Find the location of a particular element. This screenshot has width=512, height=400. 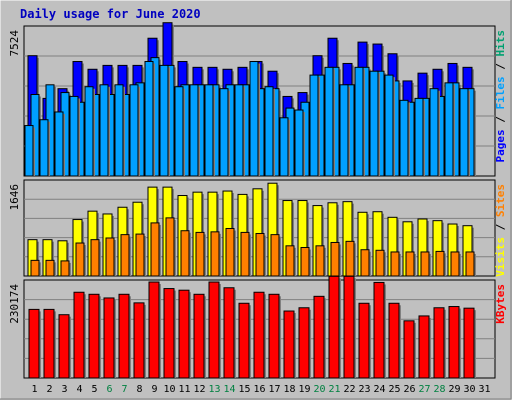

x-tick-label: 10 is located at coordinates (169, 389).